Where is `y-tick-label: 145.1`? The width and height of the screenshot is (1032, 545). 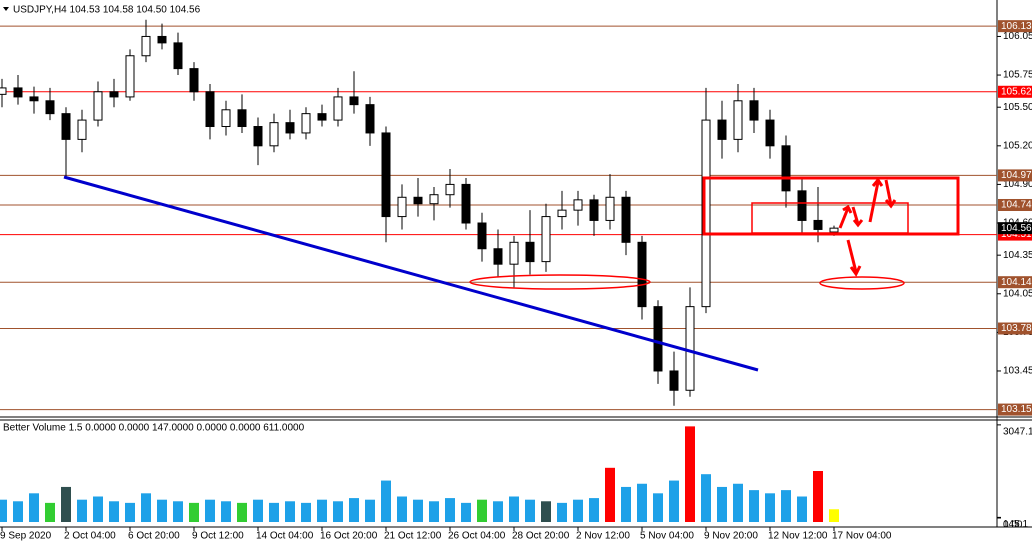 y-tick-label: 145.1 is located at coordinates (1015, 524).